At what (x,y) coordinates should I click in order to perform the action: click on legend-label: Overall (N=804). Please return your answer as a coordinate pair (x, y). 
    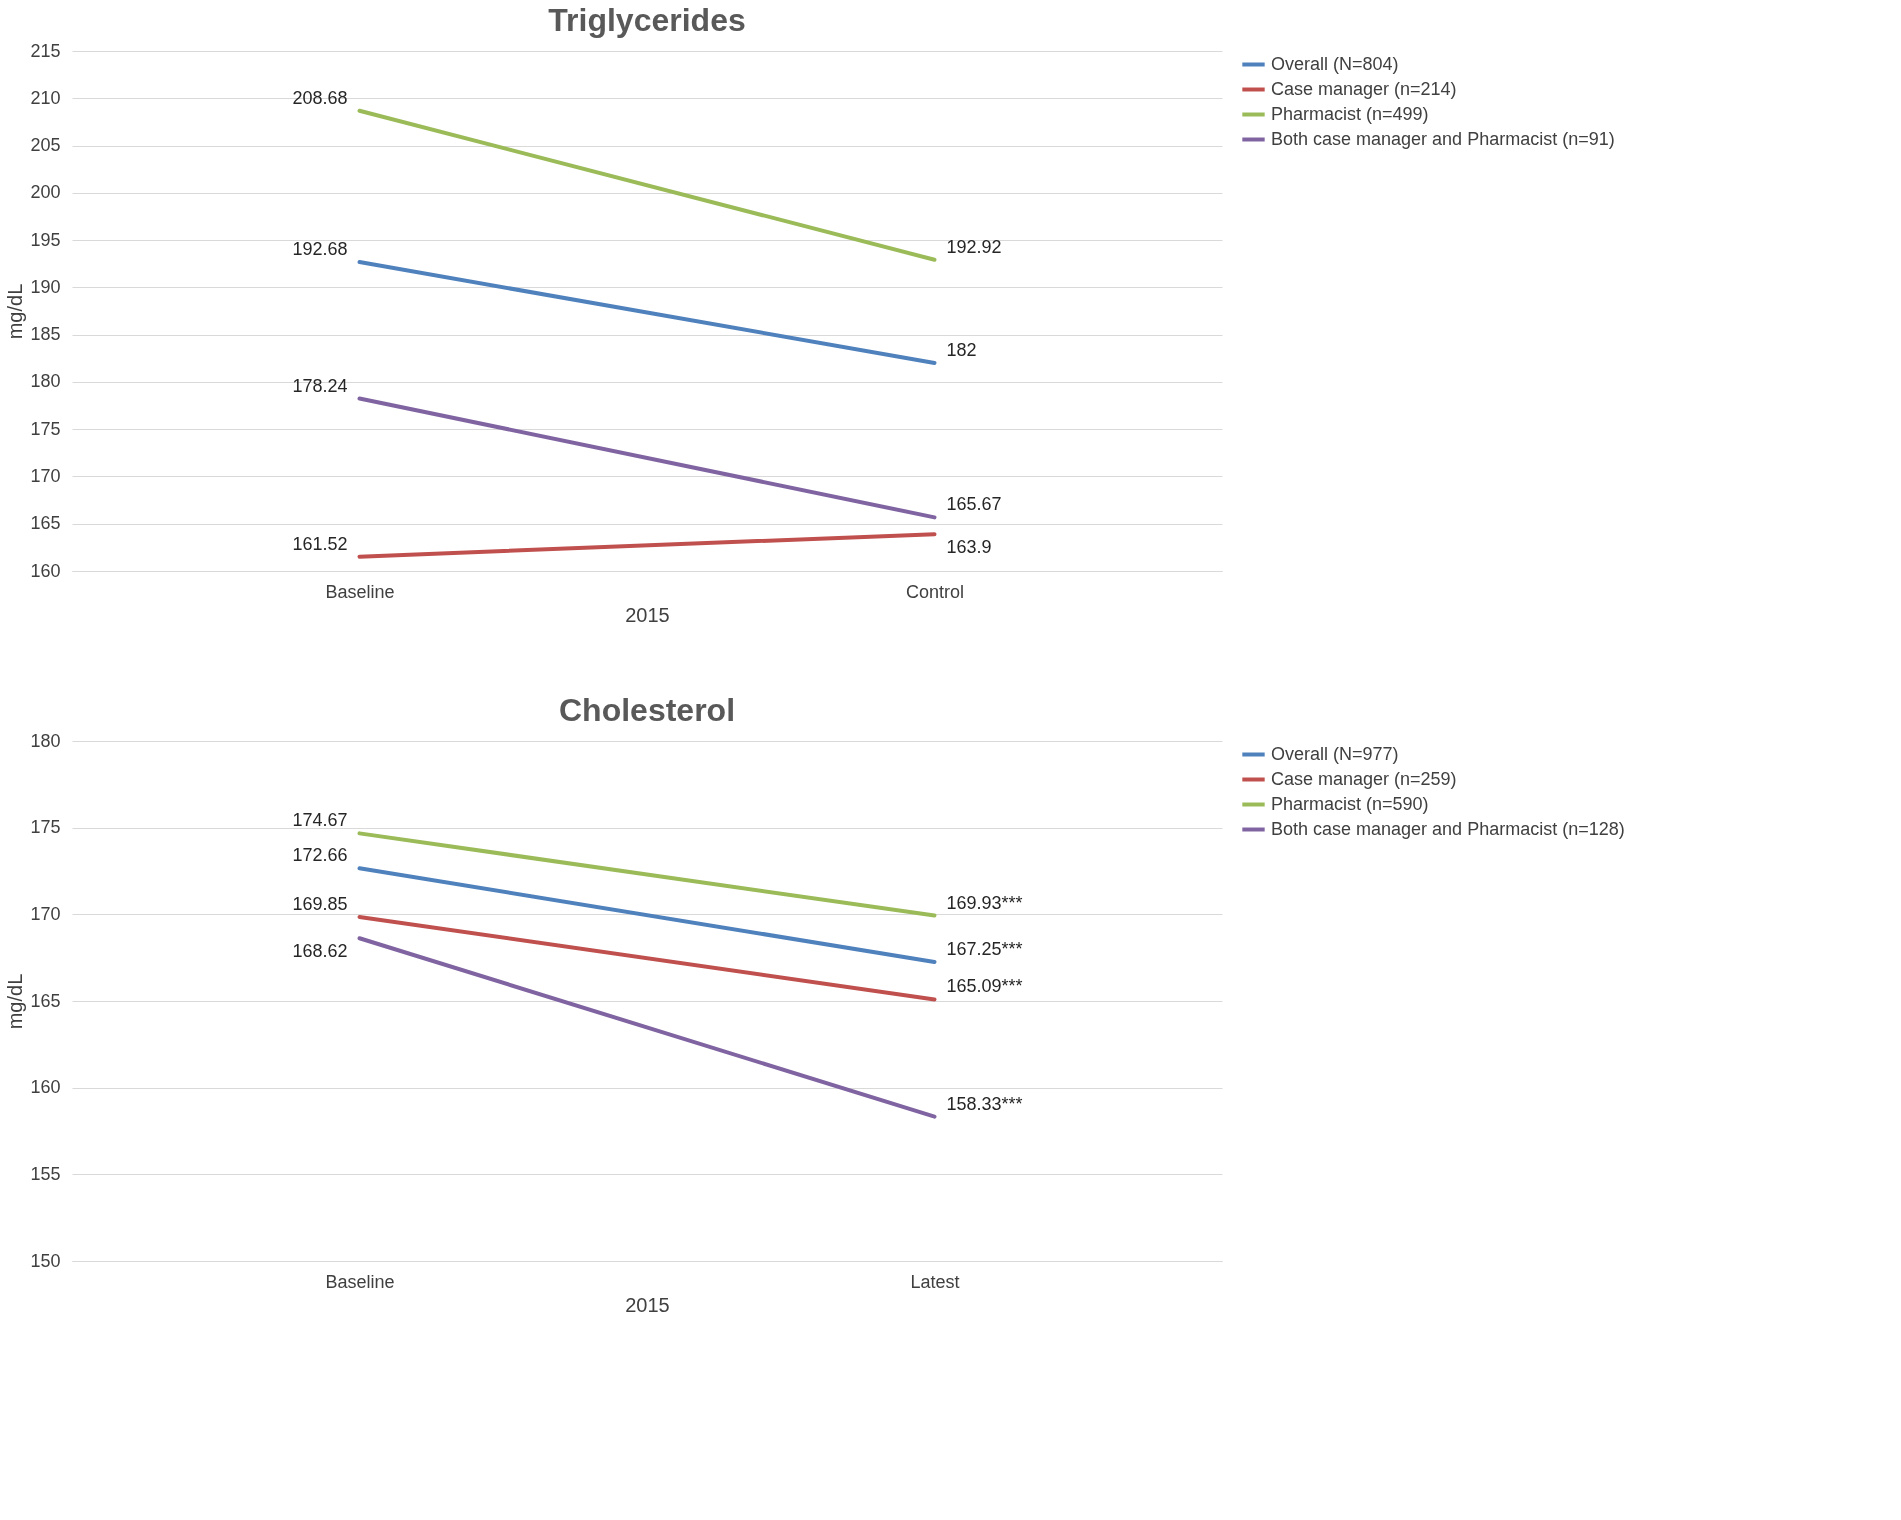
    Looking at the image, I should click on (1335, 63).